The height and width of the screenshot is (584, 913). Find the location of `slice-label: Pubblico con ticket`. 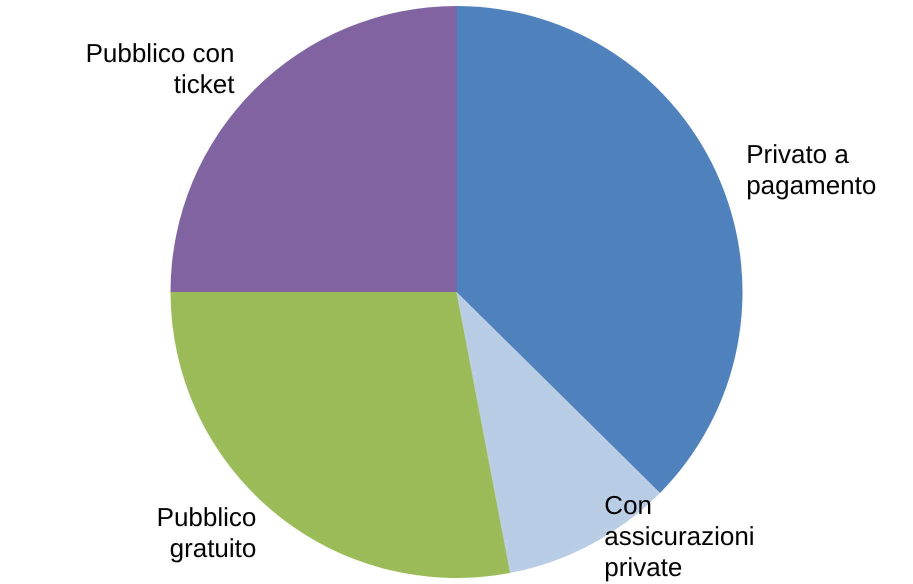

slice-label: Pubblico con ticket is located at coordinates (161, 68).